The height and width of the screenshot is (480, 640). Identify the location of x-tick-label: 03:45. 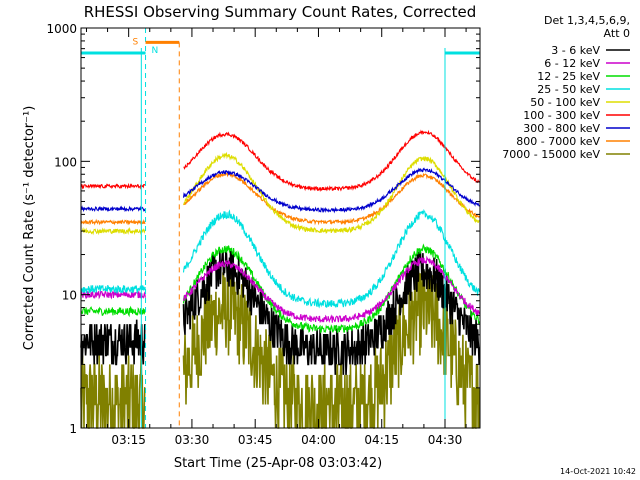
(255, 440).